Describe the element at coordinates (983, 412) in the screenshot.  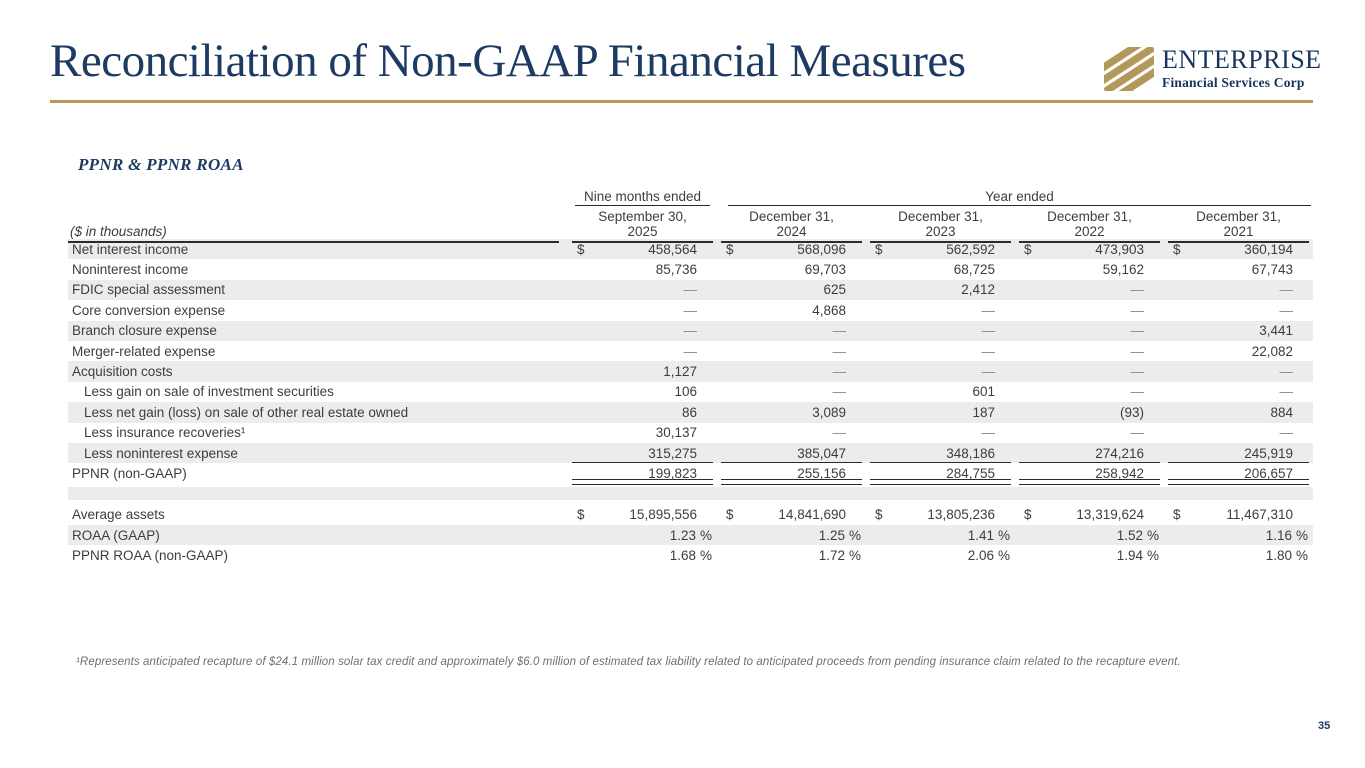
I see `cell-value: 187` at that location.